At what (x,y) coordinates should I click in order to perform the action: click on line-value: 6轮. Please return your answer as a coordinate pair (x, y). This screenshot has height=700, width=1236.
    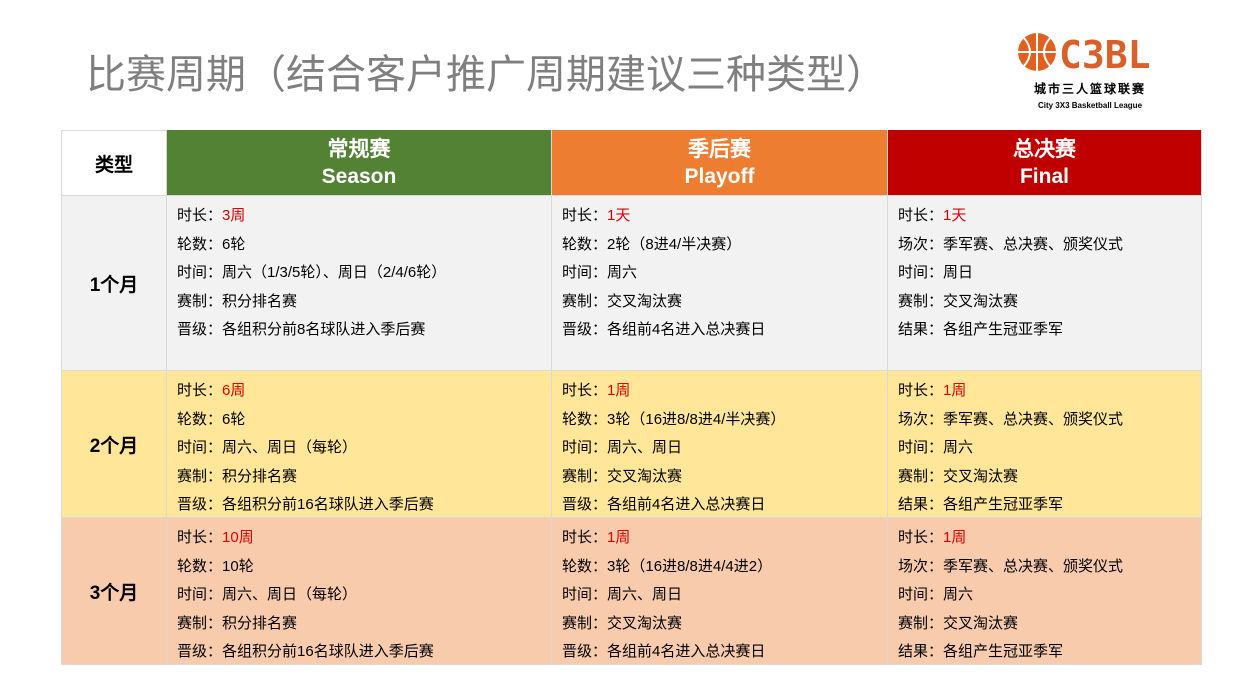
    Looking at the image, I should click on (234, 244).